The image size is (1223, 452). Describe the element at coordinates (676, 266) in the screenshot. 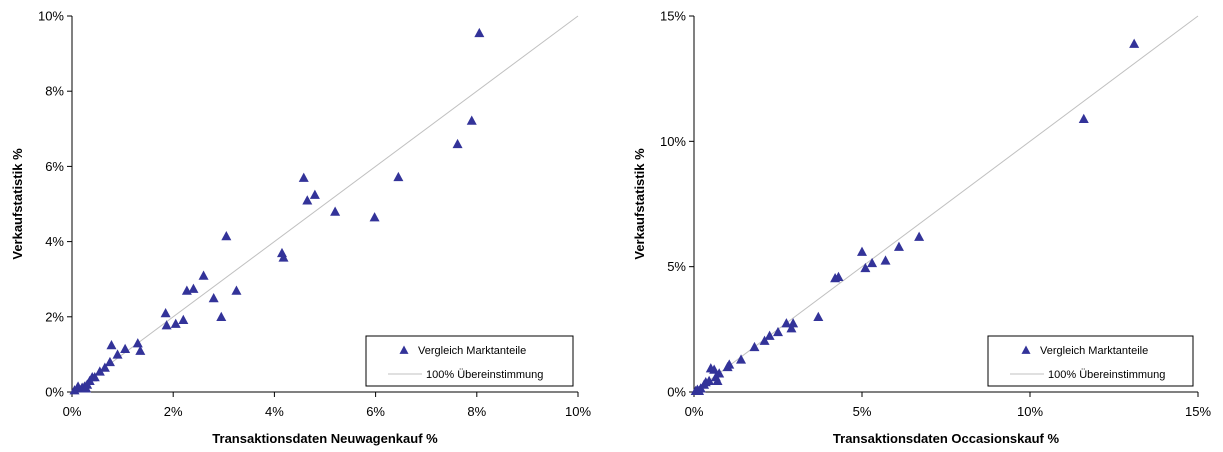

I see `y-tick-label: 5%` at that location.